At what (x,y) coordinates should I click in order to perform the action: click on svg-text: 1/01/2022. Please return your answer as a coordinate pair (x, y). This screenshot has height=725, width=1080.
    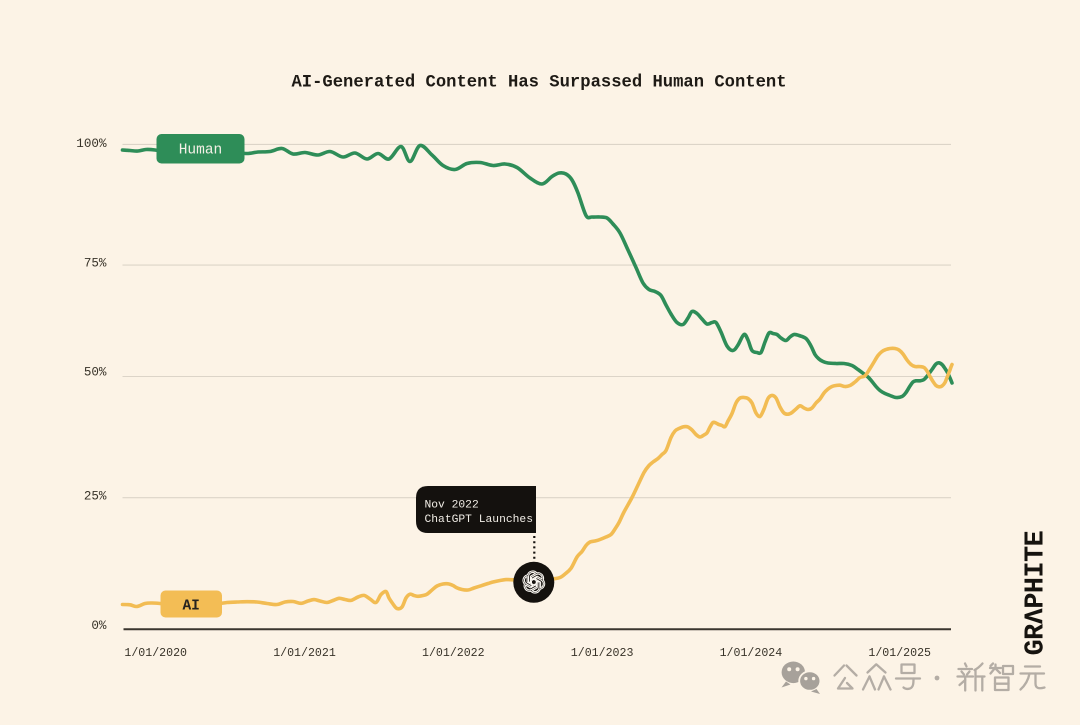
    Looking at the image, I should click on (453, 653).